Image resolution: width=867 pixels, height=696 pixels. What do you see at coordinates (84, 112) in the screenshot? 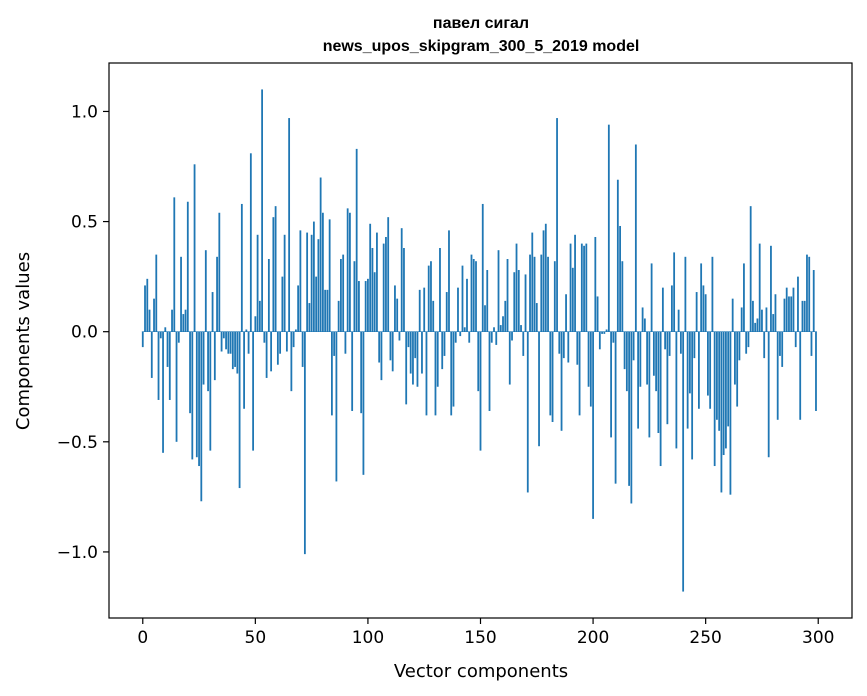
I see `y-tick-label: 1.0` at bounding box center [84, 112].